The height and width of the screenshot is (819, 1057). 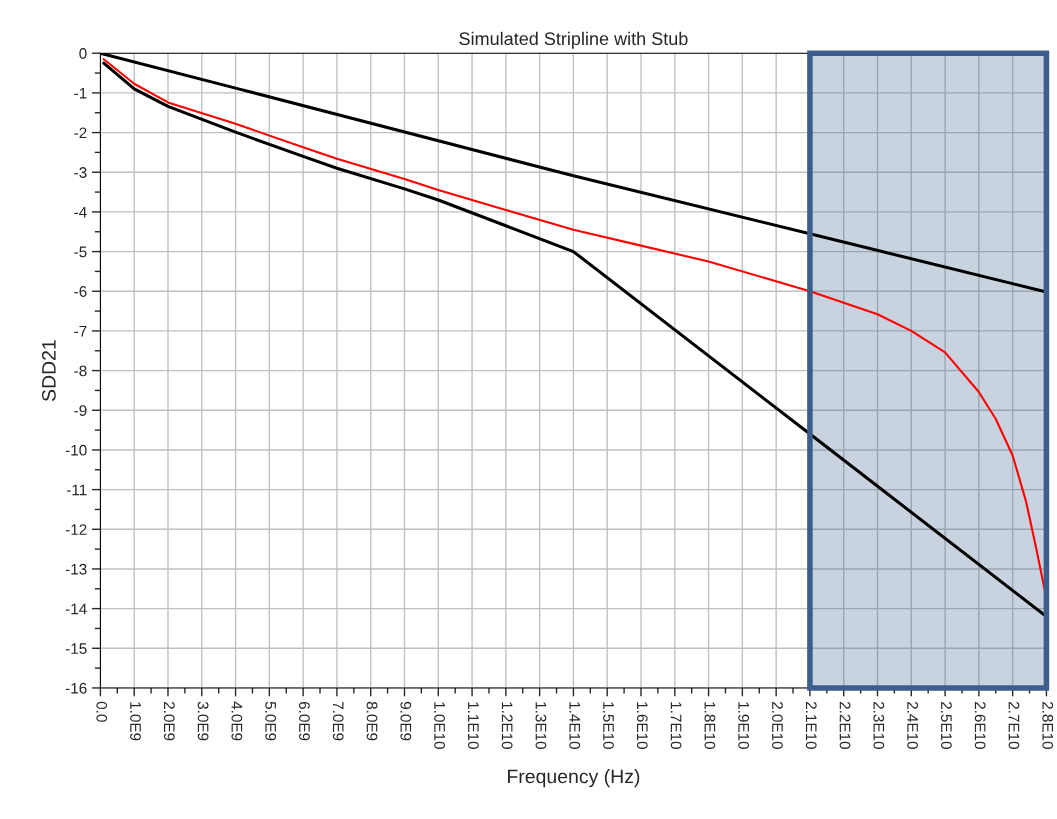 I want to click on x-tick-label: 7.0E9, so click(x=338, y=721).